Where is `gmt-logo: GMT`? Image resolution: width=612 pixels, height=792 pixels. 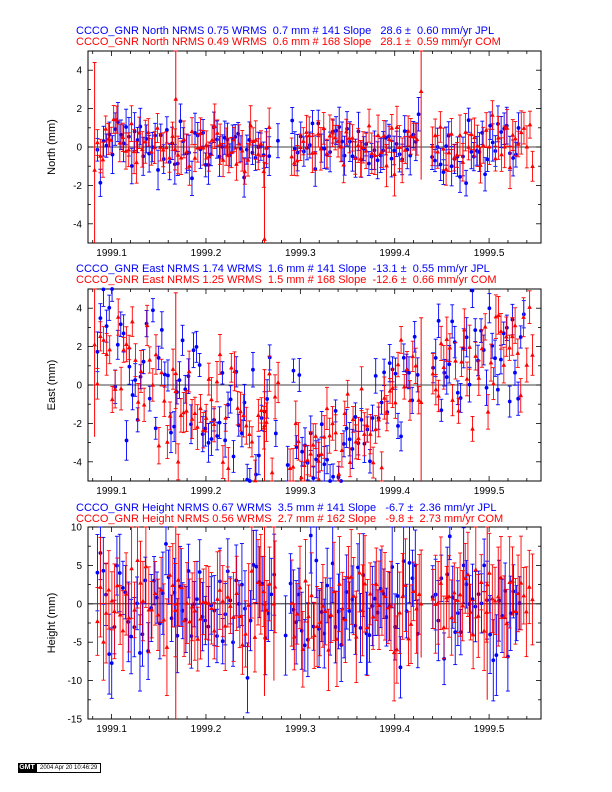
gmt-logo: GMT is located at coordinates (27, 768).